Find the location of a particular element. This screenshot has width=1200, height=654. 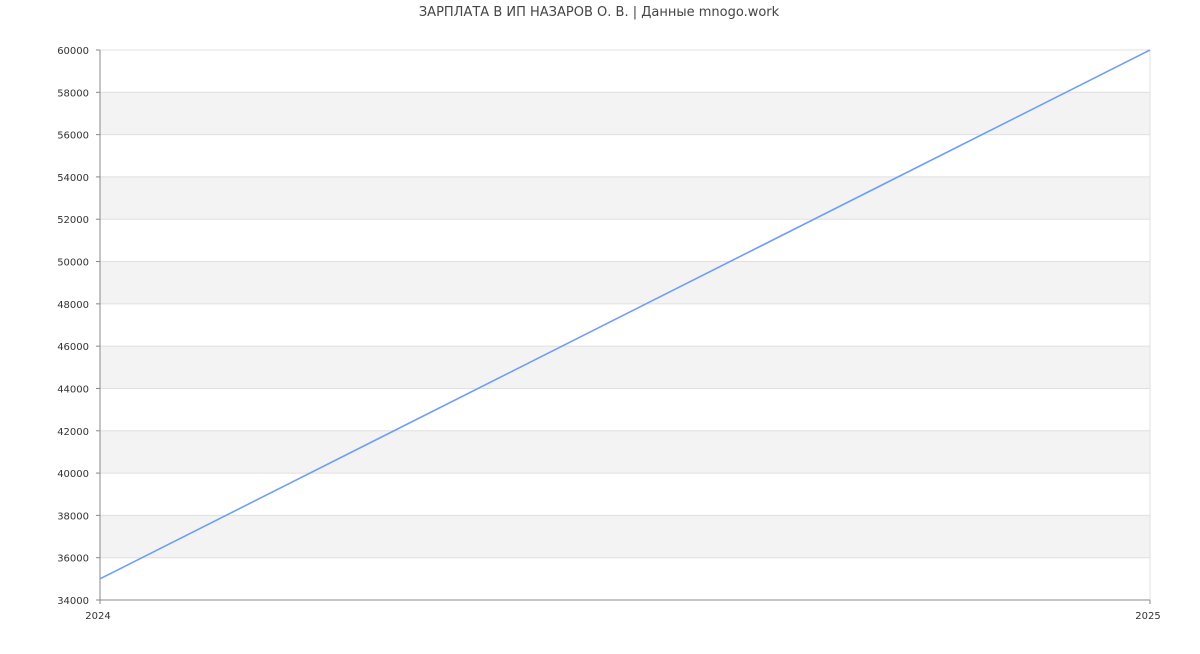

y-tick-label: 44000 is located at coordinates (73, 389).